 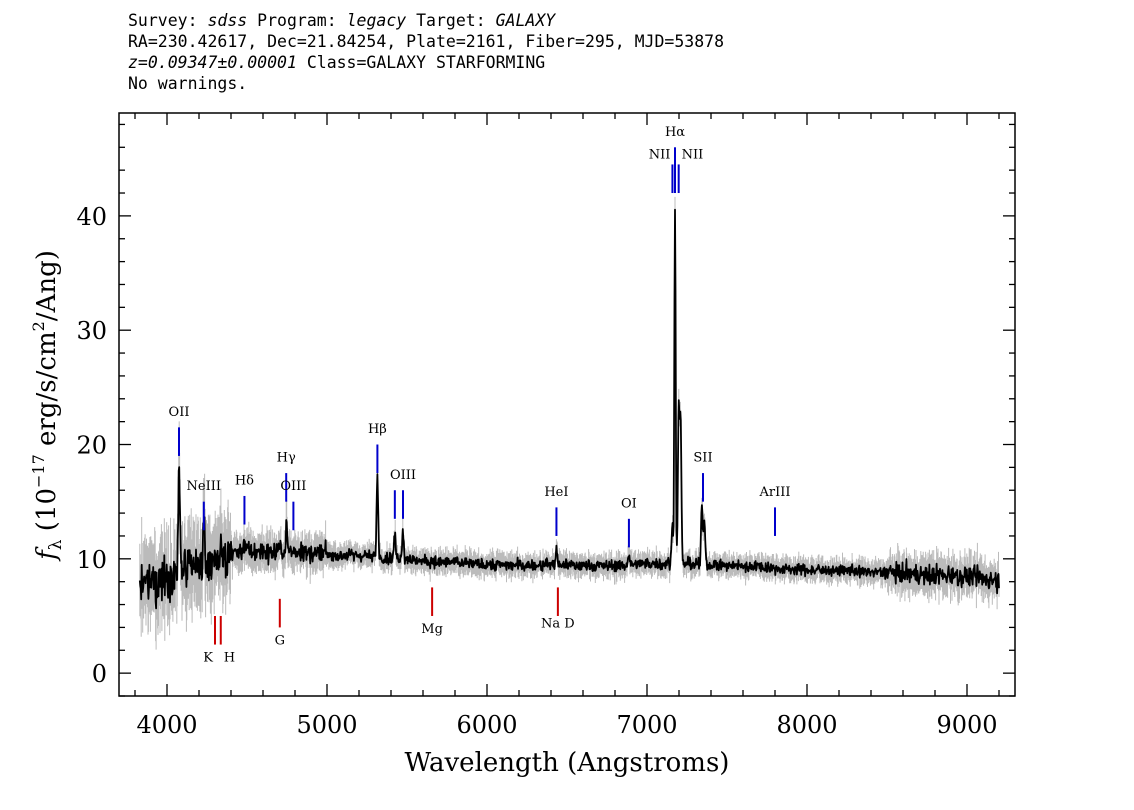 I want to click on marker-label-16: H, so click(x=229, y=658).